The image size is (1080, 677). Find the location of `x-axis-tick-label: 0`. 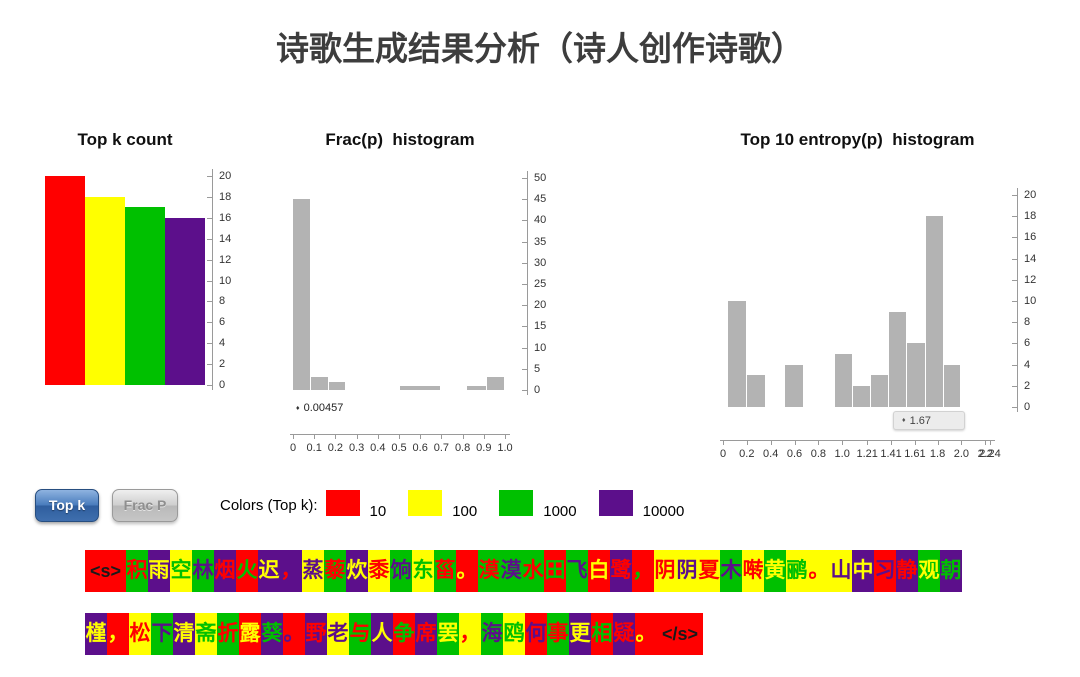

x-axis-tick-label: 0 is located at coordinates (293, 448).